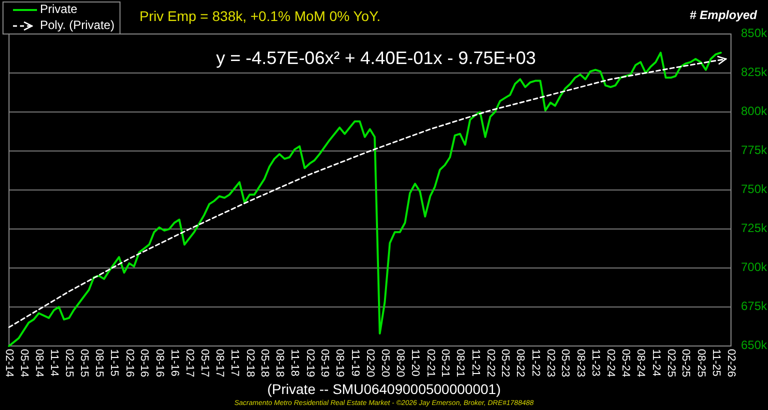 This screenshot has height=410, width=768. I want to click on x-tick-label: 11-15, so click(114, 362).